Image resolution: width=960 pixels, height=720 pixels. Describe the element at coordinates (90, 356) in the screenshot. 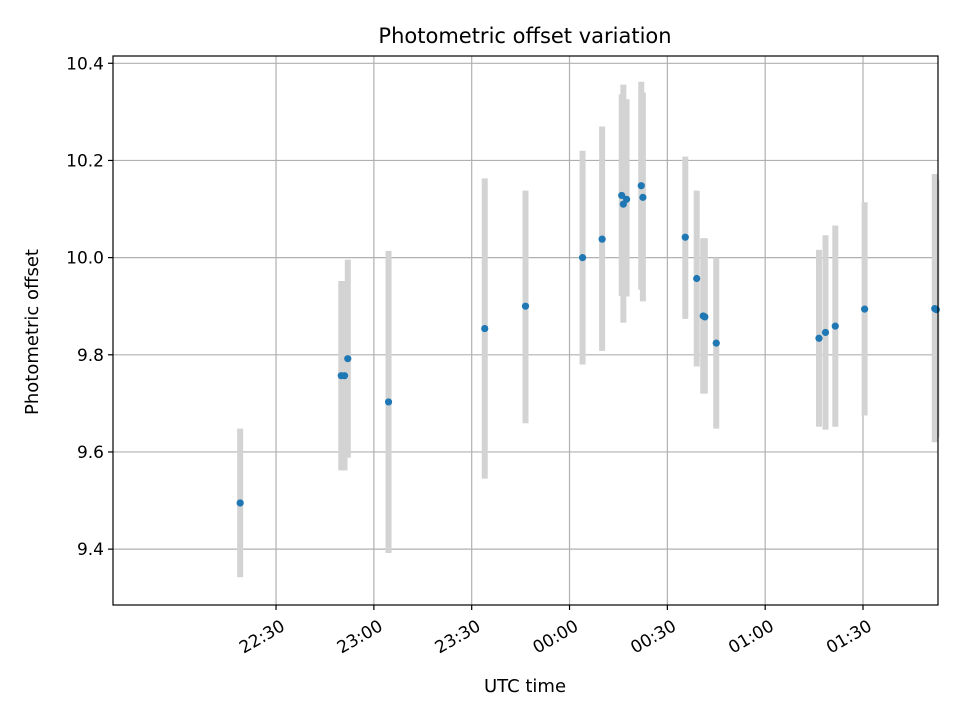

I see `y-tick-label: 9.8` at that location.